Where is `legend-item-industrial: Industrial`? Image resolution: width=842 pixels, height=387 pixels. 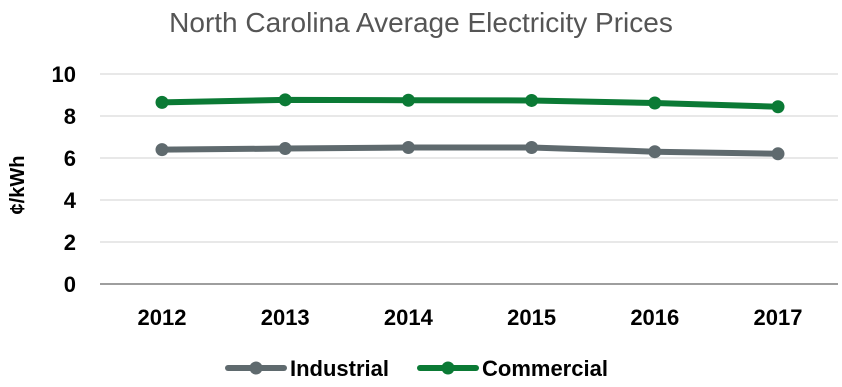 legend-item-industrial: Industrial is located at coordinates (307, 368).